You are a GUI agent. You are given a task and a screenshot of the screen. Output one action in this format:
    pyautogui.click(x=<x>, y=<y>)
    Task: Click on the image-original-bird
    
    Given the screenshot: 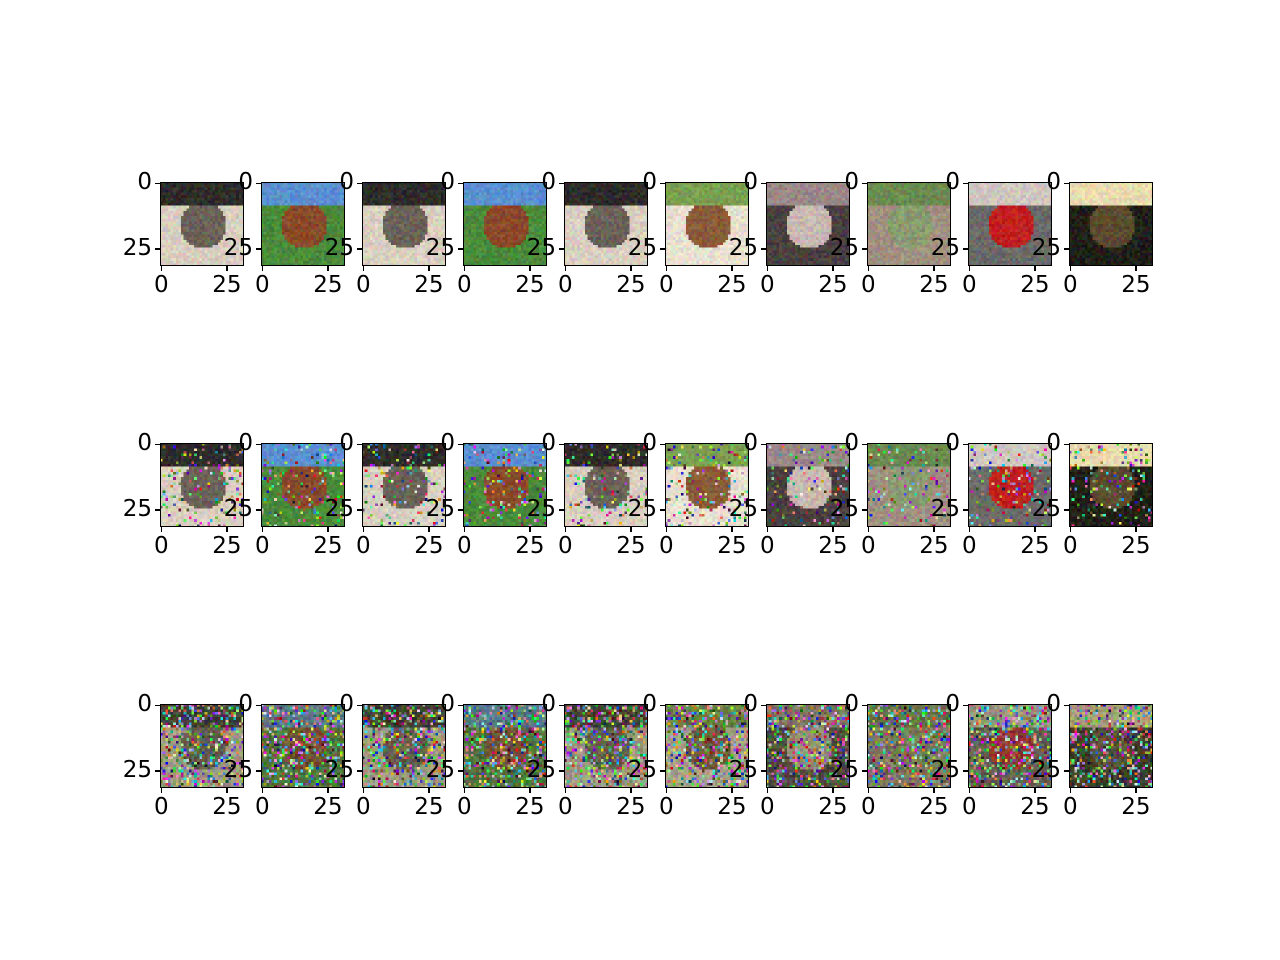 What is the action you would take?
    pyautogui.click(x=707, y=224)
    